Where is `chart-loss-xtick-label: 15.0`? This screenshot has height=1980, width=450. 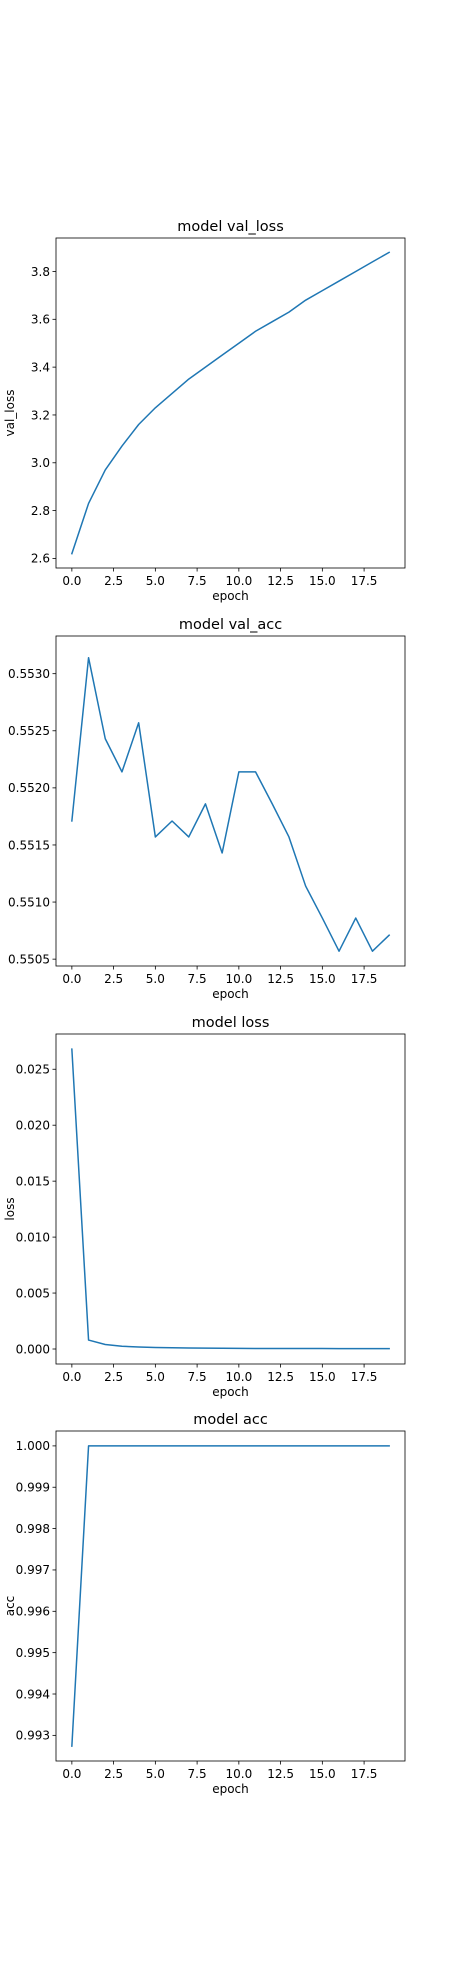
chart-loss-xtick-label: 15.0 is located at coordinates (322, 1377).